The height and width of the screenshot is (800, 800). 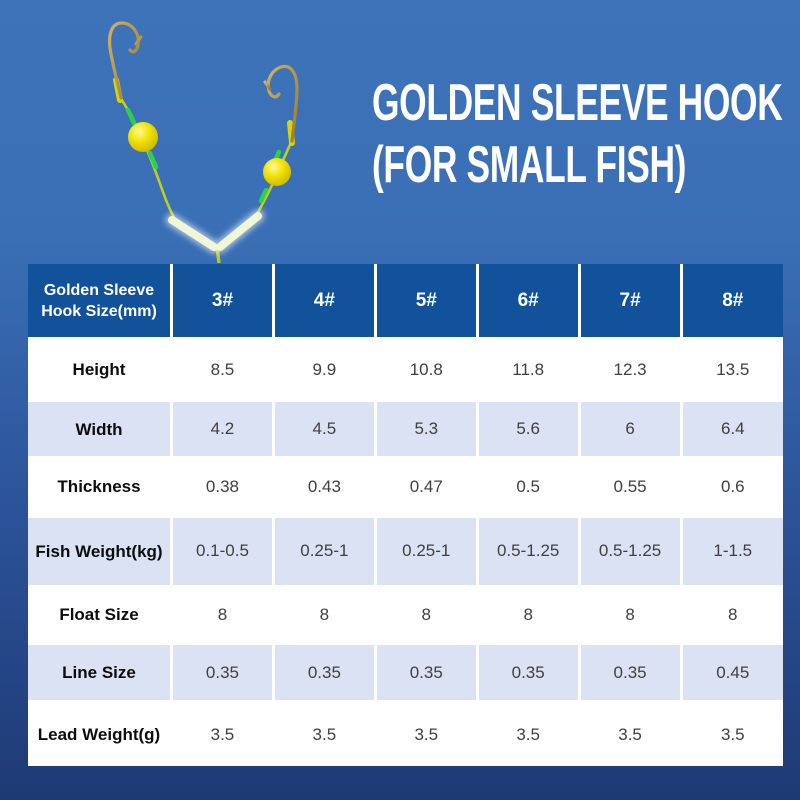 I want to click on spec-value-cell: 0.43, so click(x=325, y=487).